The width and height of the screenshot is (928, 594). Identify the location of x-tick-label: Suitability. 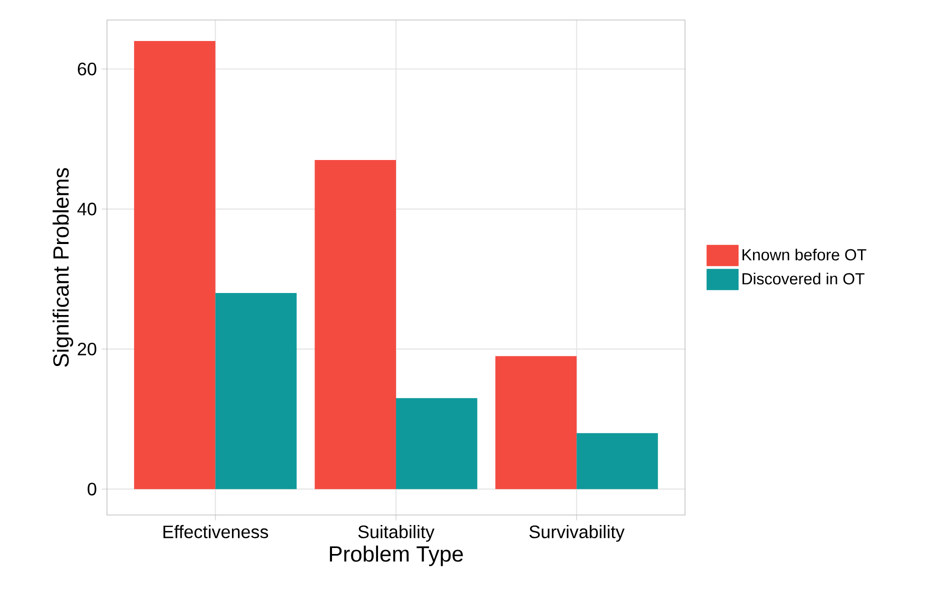
(396, 533).